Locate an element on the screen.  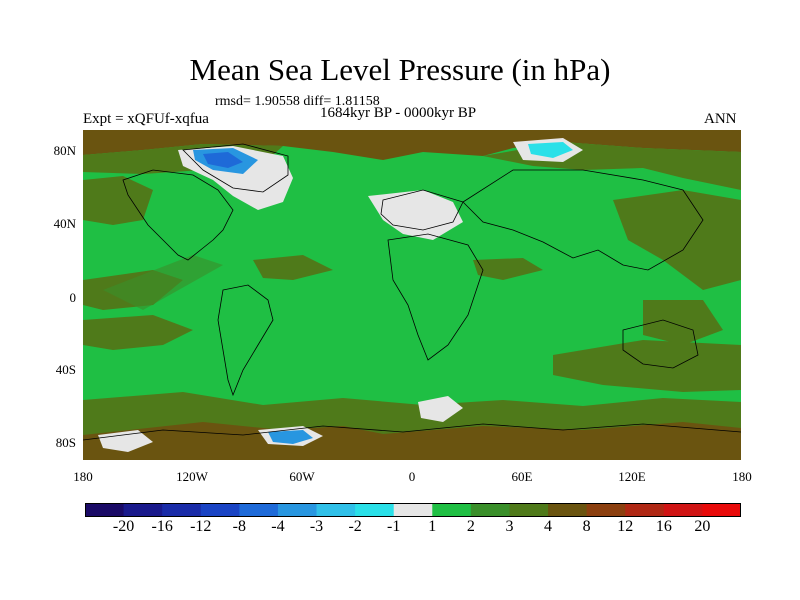
lon-label-120w: 120W is located at coordinates (192, 476).